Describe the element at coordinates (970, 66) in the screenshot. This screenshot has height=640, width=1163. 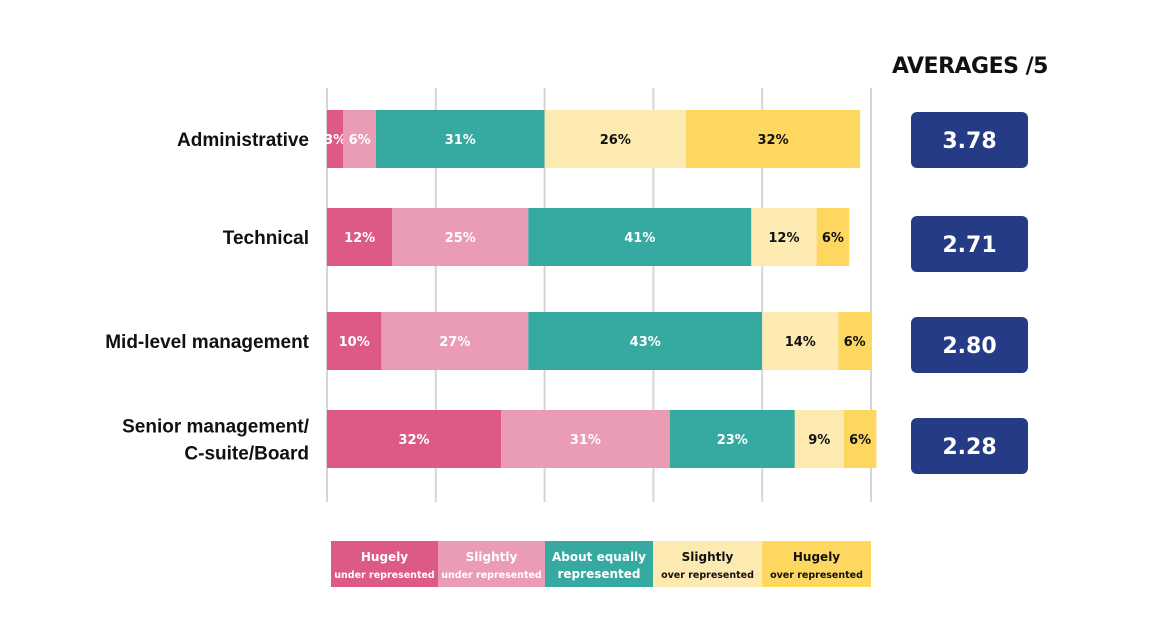
I see `averages-title: AVERAGES /5` at that location.